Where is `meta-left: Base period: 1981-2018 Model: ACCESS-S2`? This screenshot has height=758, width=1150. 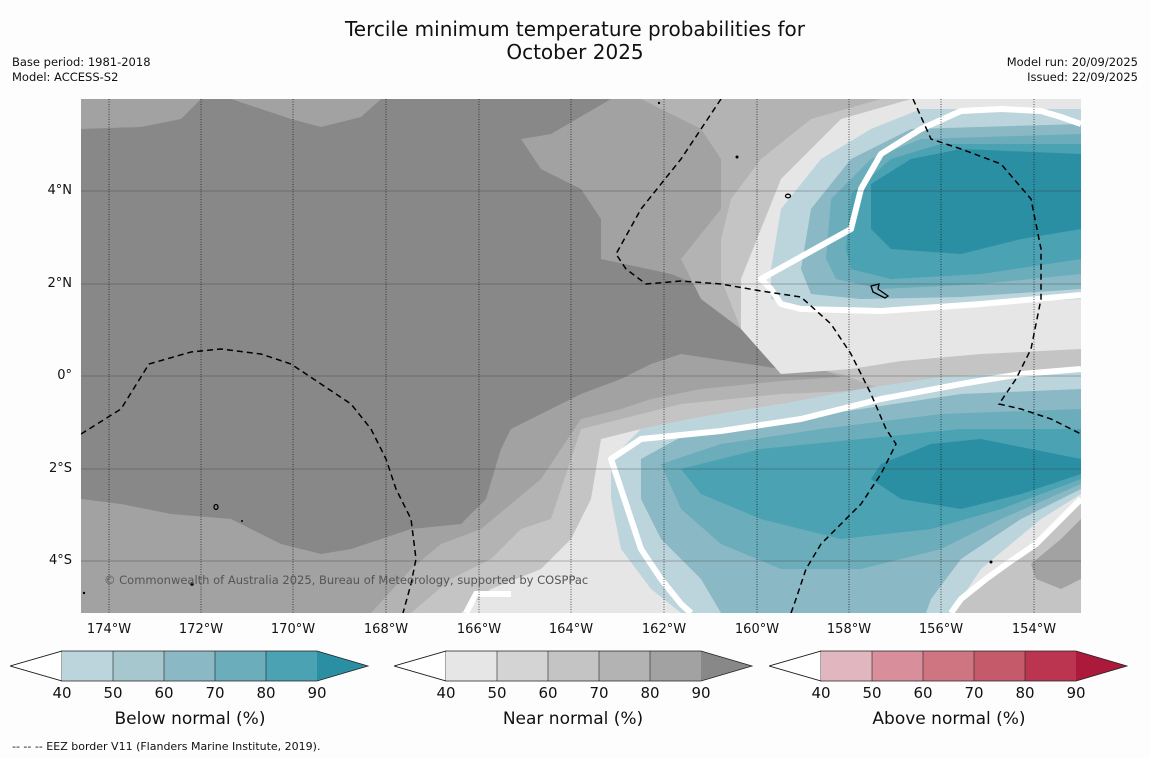 meta-left: Base period: 1981-2018 Model: ACCESS-S2 is located at coordinates (81, 70).